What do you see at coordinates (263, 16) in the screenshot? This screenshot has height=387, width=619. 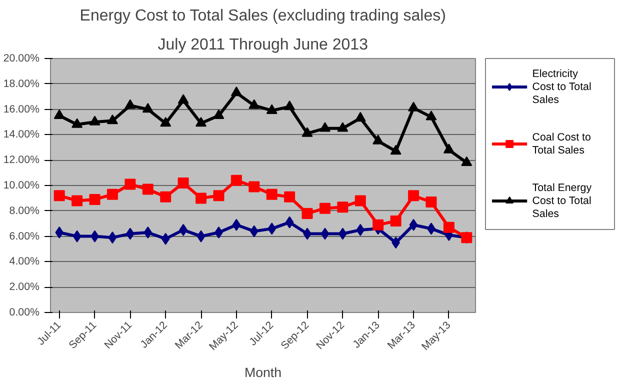 I see `chart-title: Energy Cost to Total Sales (excluding trading sales)` at bounding box center [263, 16].